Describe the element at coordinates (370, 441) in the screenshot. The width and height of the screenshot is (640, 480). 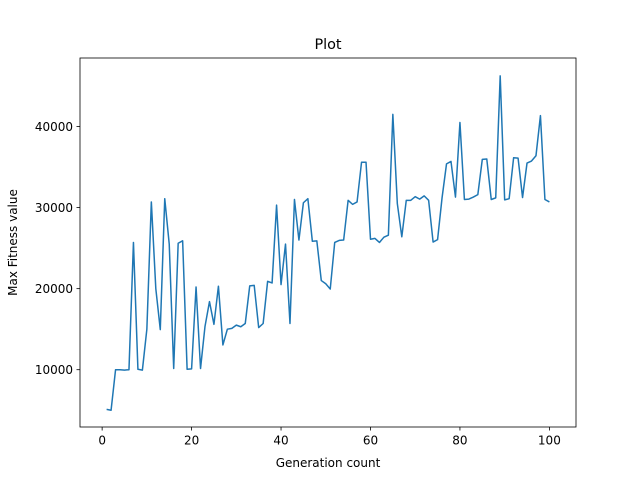
I see `x-tick-label: 60` at that location.